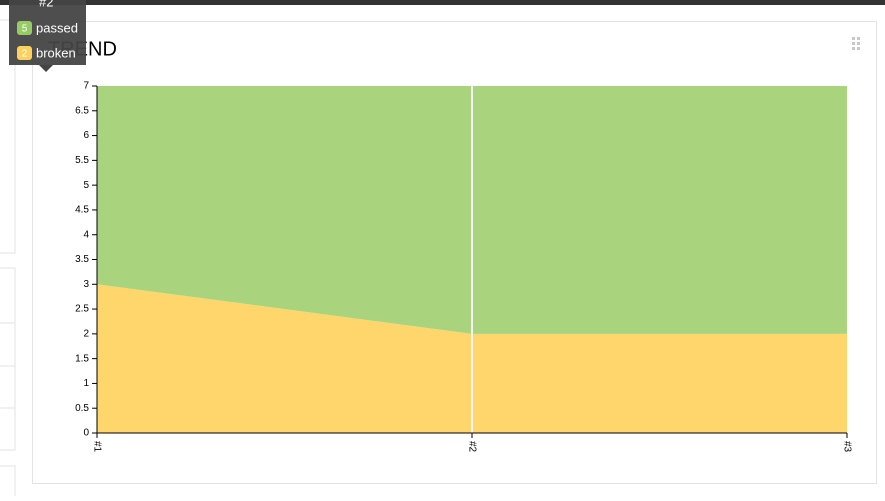 This screenshot has height=501, width=885. Describe the element at coordinates (86, 234) in the screenshot. I see `y-tick-label: 4` at that location.